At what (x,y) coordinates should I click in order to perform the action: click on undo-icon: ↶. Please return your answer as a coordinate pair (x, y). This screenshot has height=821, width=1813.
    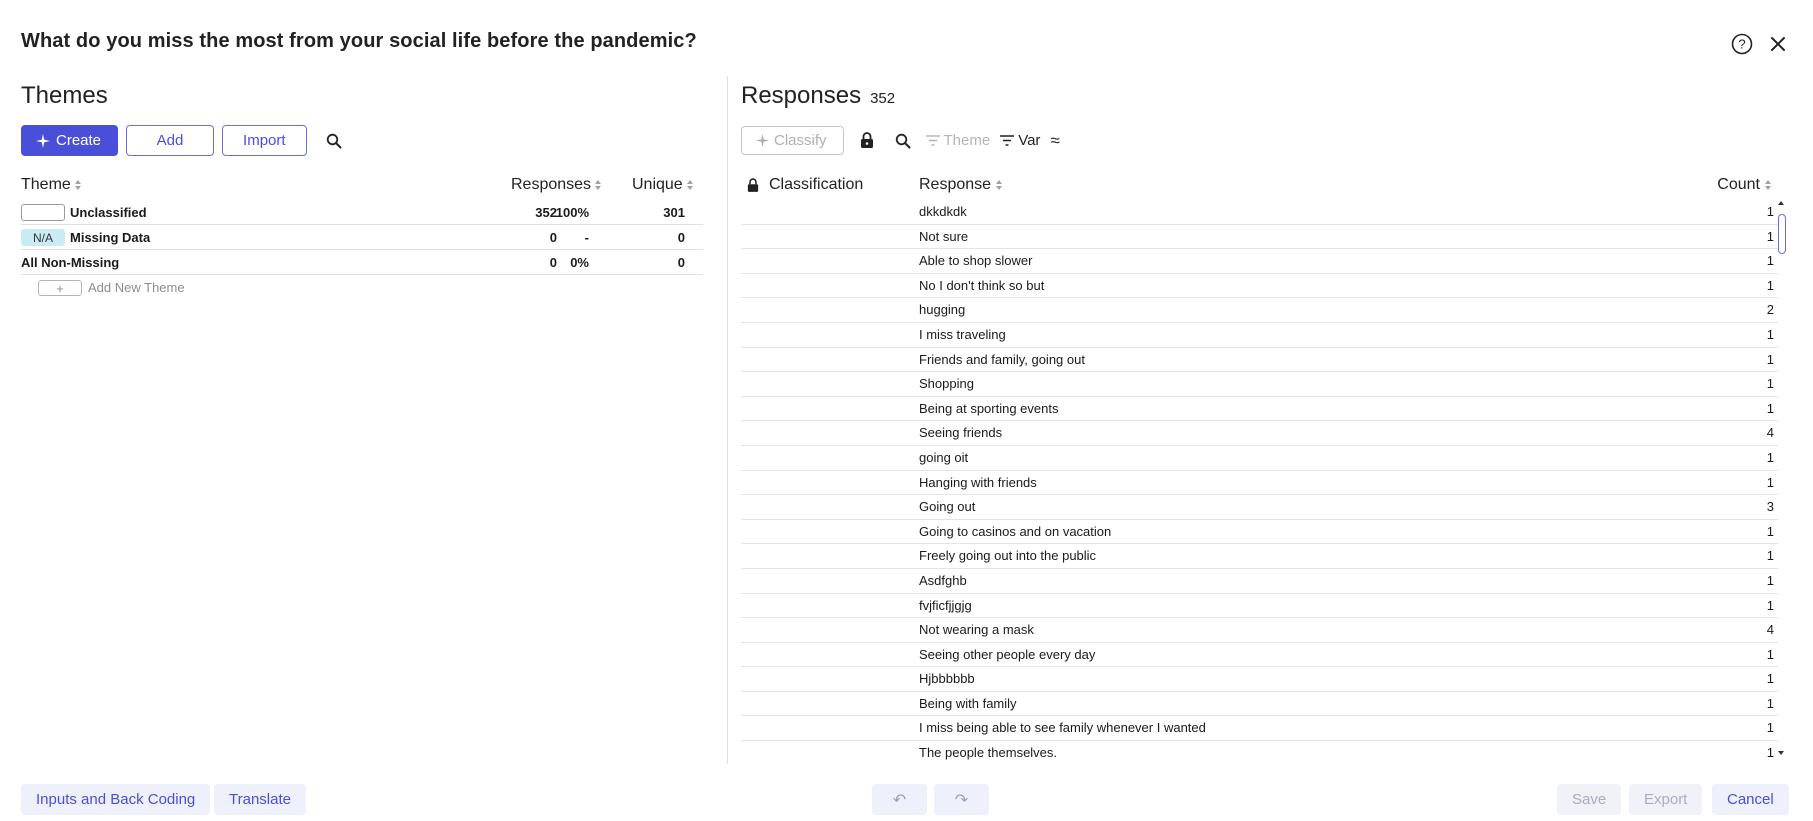
    Looking at the image, I should click on (899, 799).